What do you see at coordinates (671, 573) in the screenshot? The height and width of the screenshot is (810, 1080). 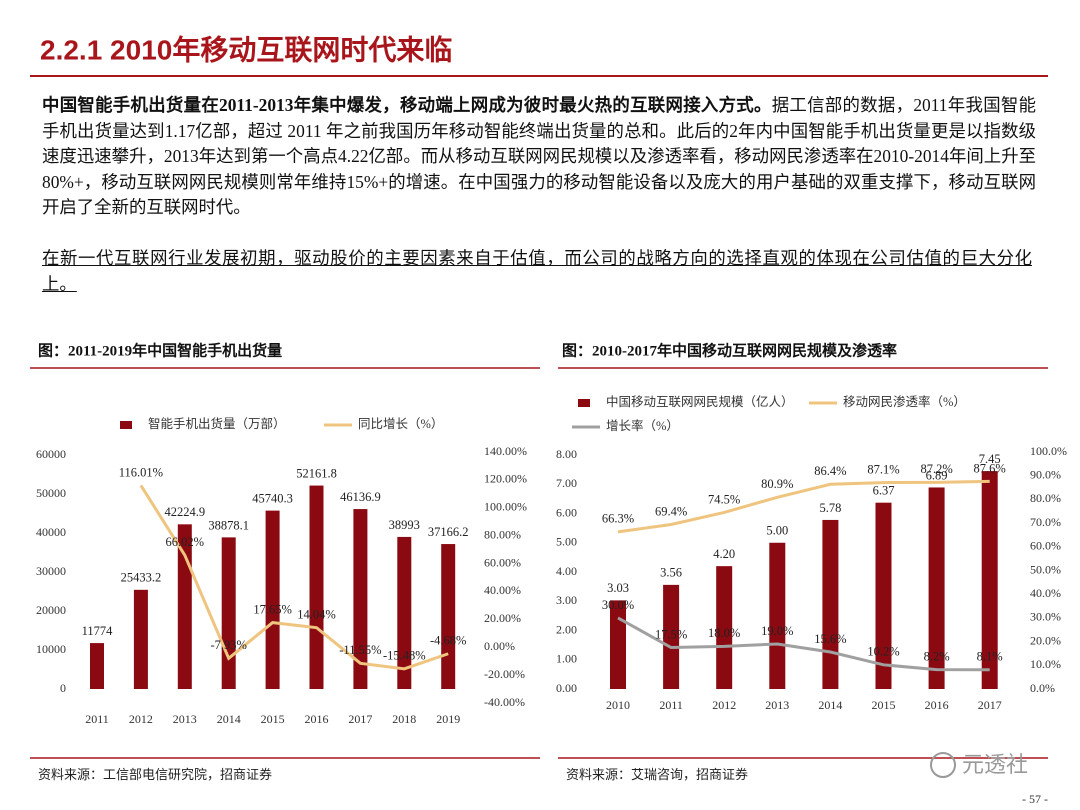 I see `bar-label: 3.56` at bounding box center [671, 573].